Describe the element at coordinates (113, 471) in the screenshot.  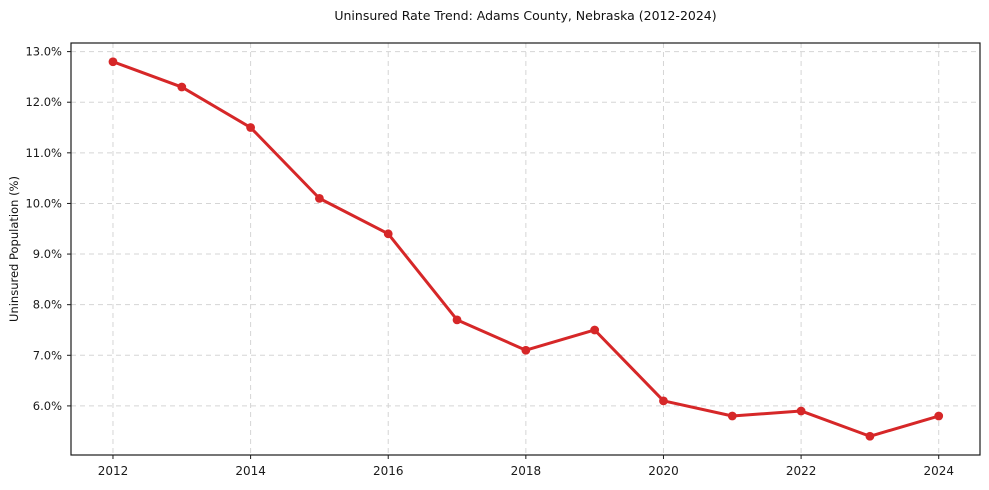
I see `x-tick-label: 2012` at that location.